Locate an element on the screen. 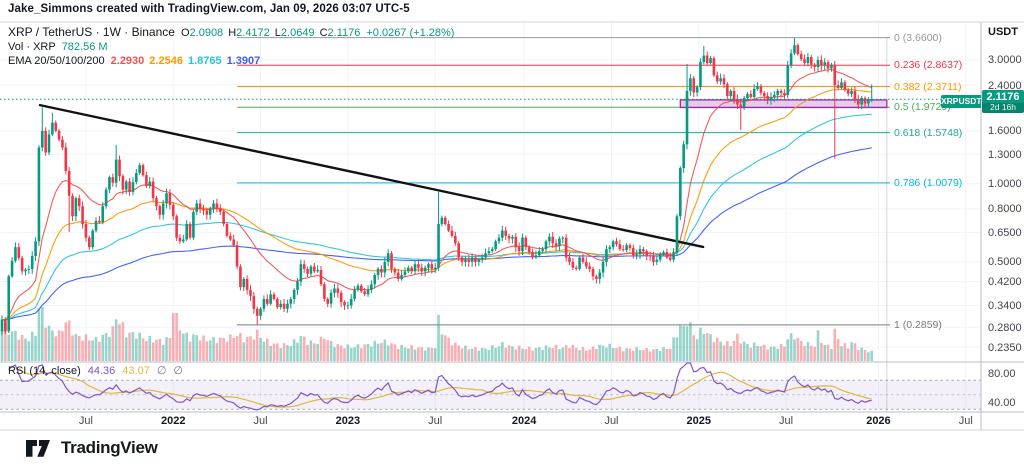 The height and width of the screenshot is (473, 1024). price-tick-label: 1.0000 is located at coordinates (1005, 184).